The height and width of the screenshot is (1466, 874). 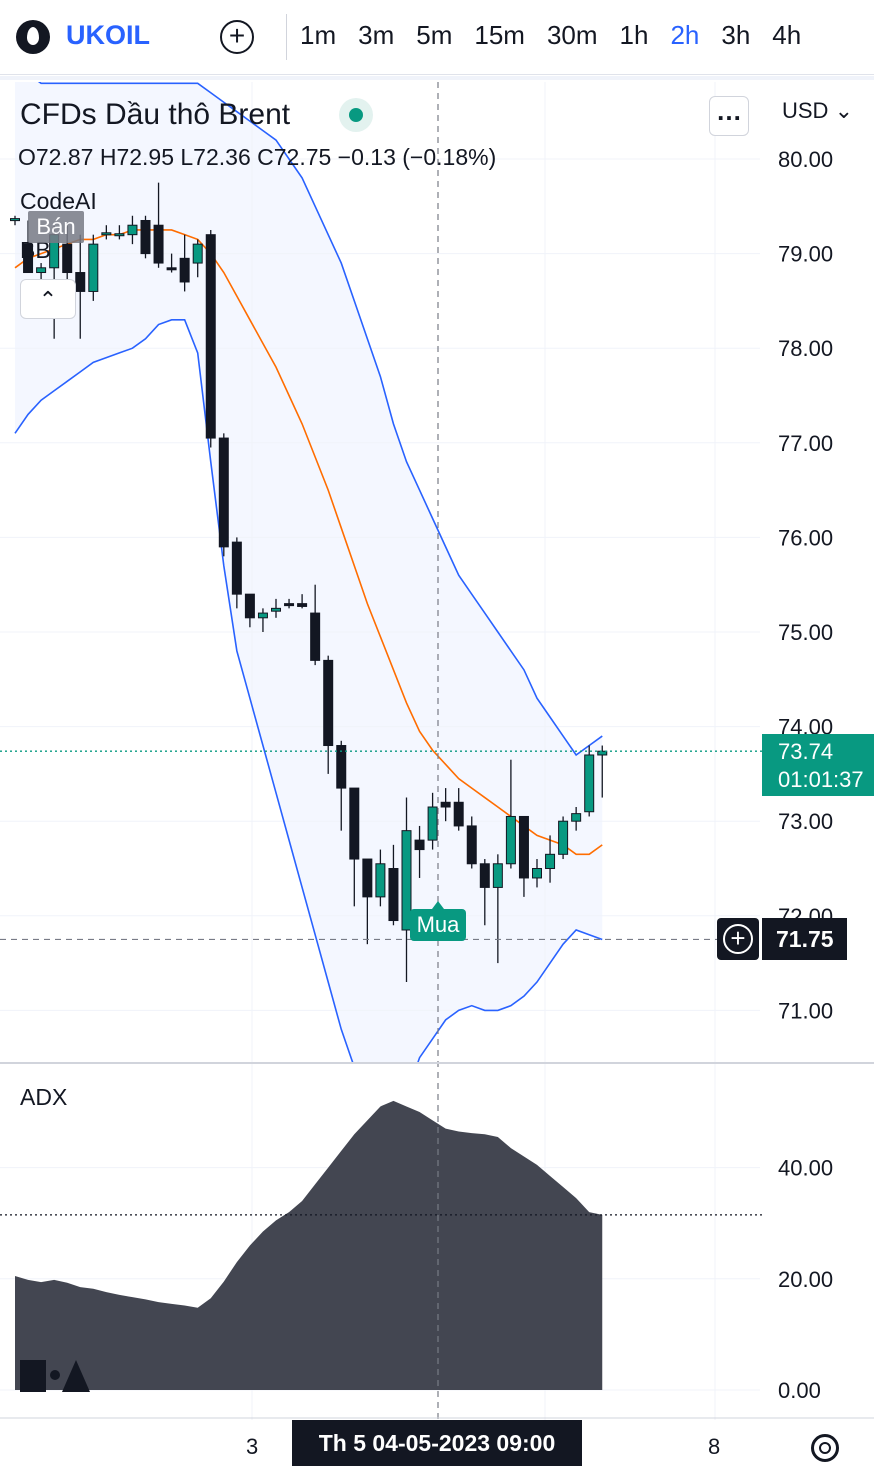 What do you see at coordinates (818, 765) in the screenshot?
I see `last-price-tag: 73.74 01:01:37` at bounding box center [818, 765].